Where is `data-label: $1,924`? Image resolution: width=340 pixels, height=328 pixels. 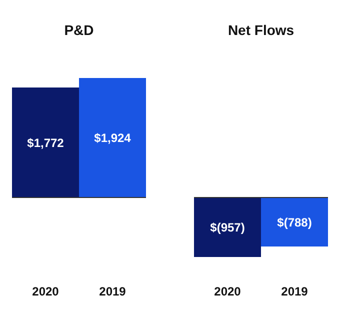 data-label: $1,924 is located at coordinates (113, 138).